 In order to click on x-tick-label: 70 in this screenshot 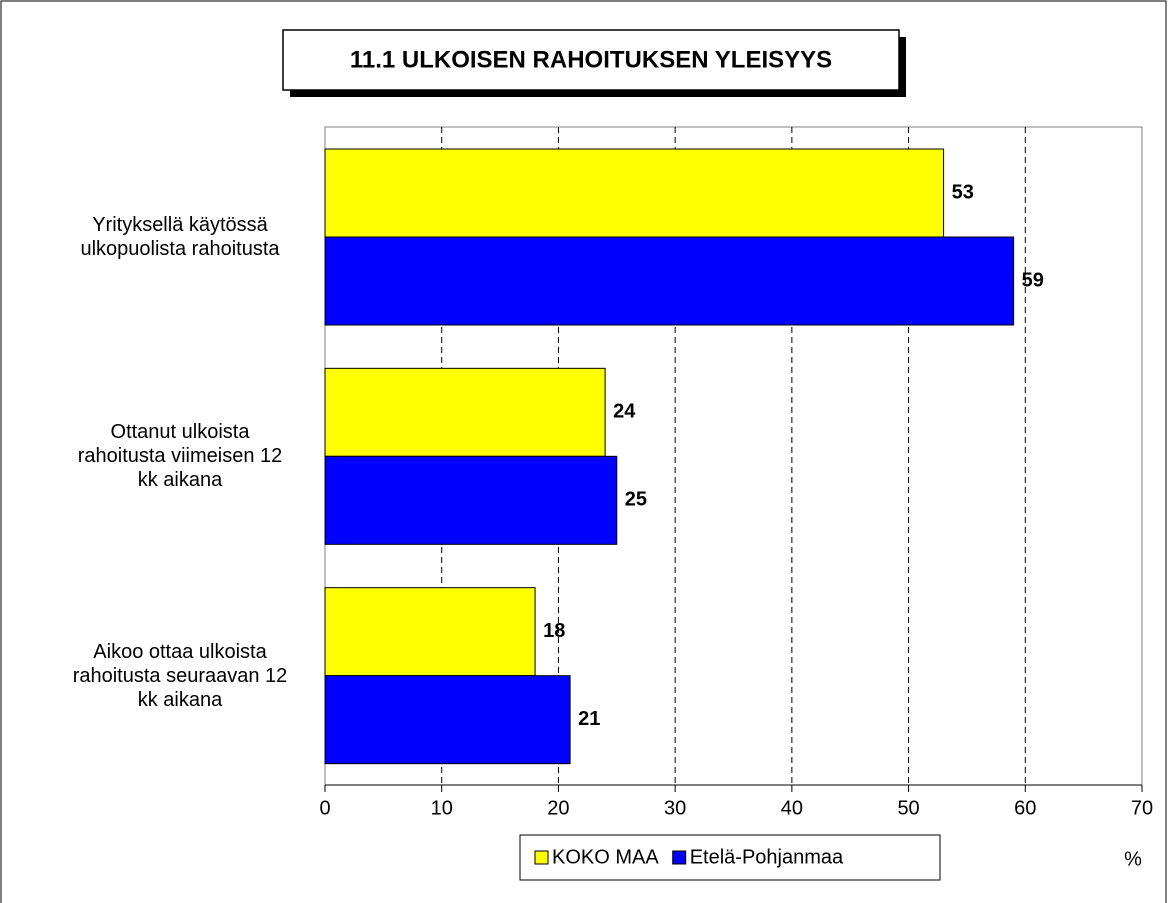, I will do `click(1142, 808)`.